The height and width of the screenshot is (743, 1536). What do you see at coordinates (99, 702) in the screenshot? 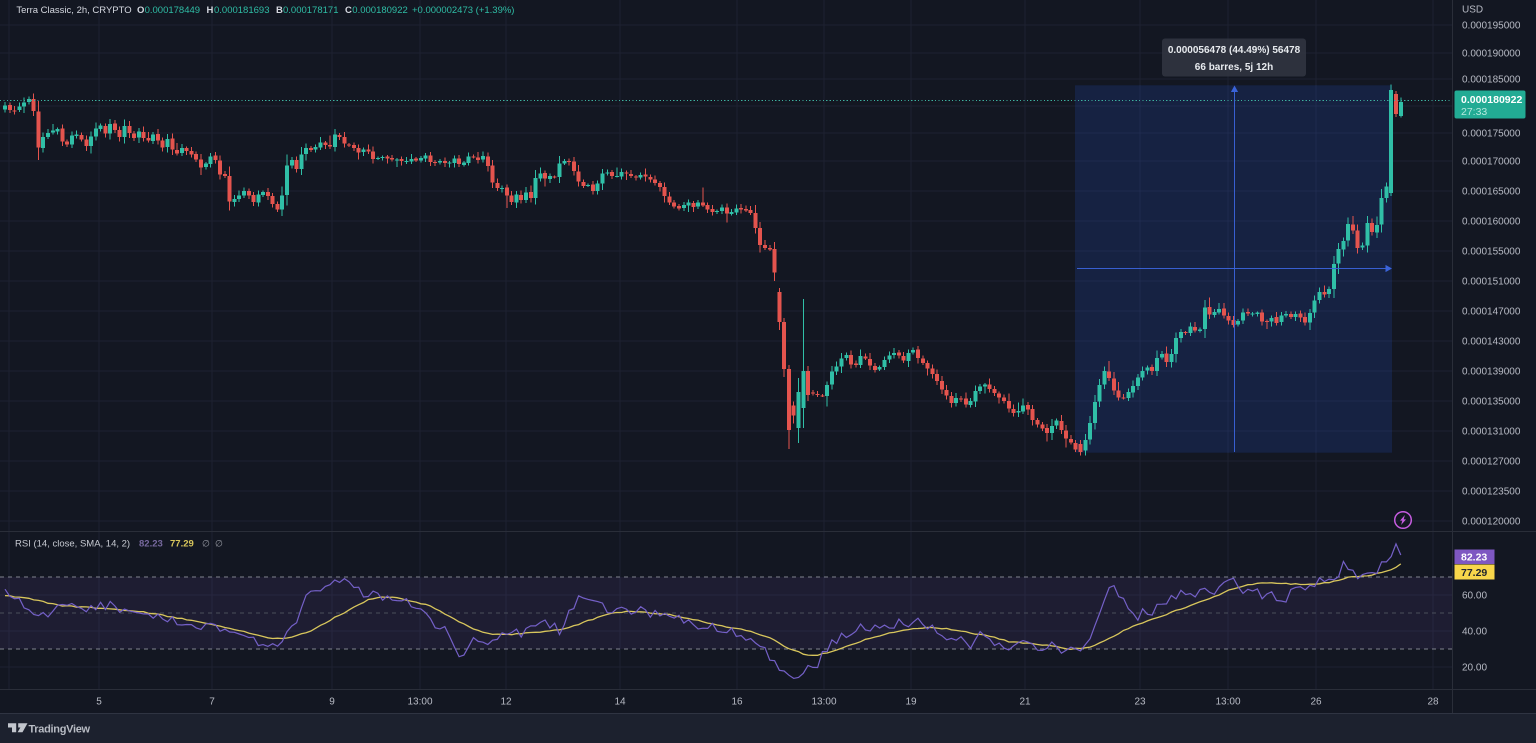
I see `svg-text: 5` at bounding box center [99, 702].